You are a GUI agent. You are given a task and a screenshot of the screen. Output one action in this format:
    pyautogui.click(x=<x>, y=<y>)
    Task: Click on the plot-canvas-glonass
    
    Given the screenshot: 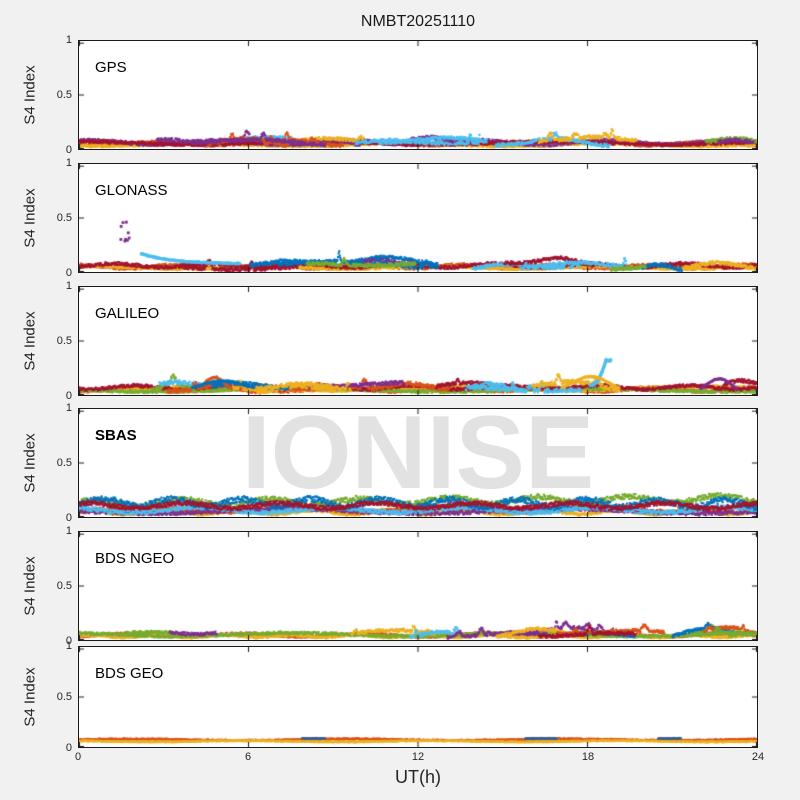 What is the action you would take?
    pyautogui.click(x=418, y=218)
    